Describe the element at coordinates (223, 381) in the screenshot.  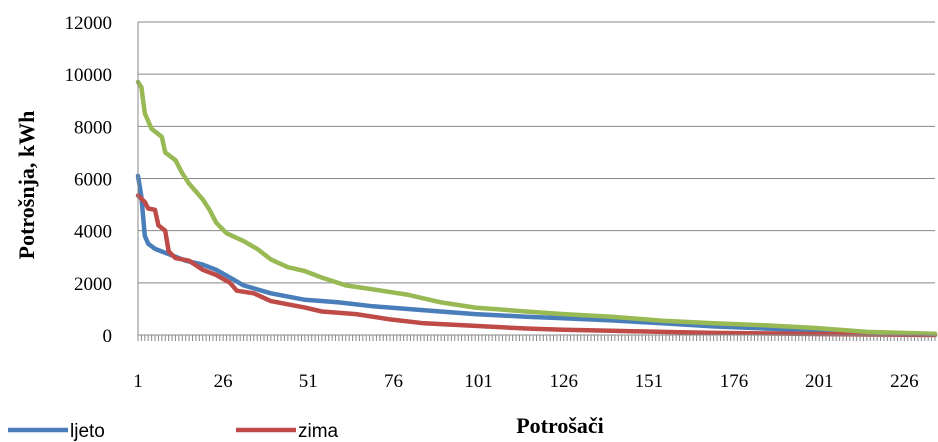
I see `x-tick-label: 26` at that location.